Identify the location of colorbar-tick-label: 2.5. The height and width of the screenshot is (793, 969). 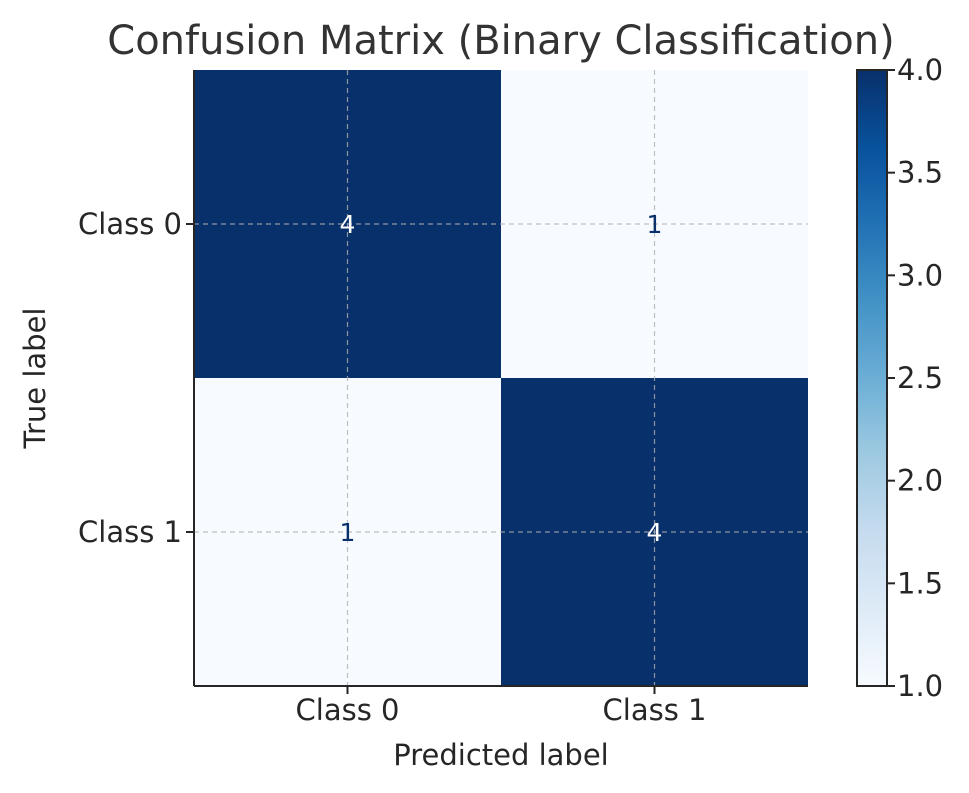
(920, 378).